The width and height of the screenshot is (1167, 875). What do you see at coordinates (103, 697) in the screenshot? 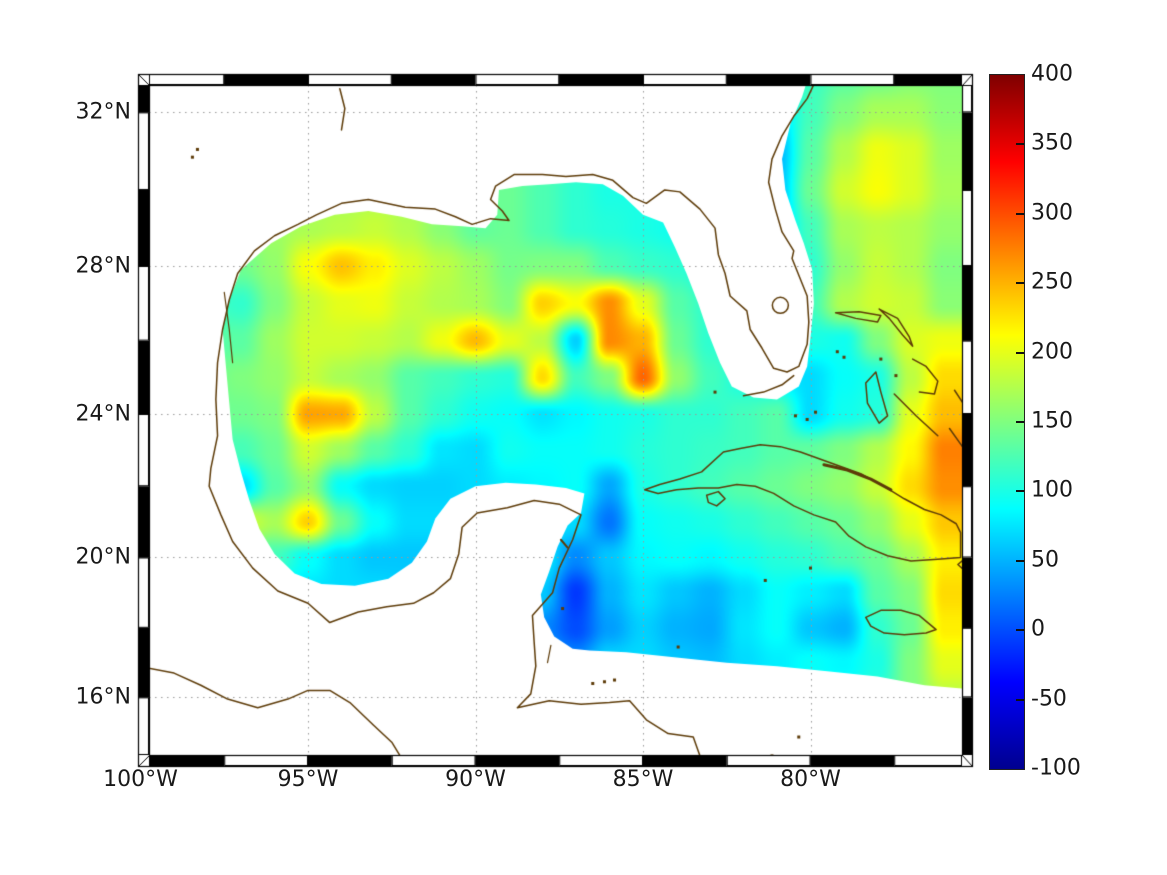
I see `y-tick-label: 16°N` at bounding box center [103, 697].